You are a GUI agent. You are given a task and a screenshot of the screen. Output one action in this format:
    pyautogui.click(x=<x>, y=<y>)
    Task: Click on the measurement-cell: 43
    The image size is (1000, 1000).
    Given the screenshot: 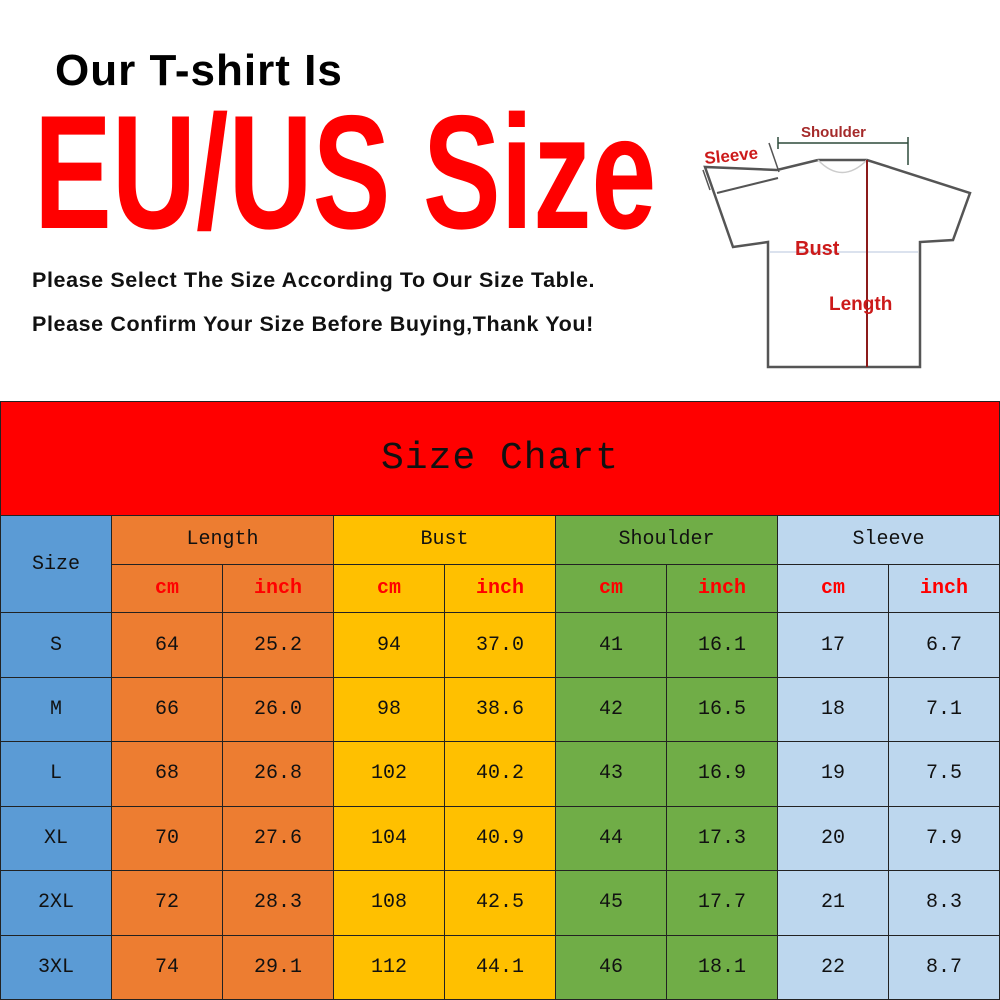 What is the action you would take?
    pyautogui.click(x=611, y=774)
    